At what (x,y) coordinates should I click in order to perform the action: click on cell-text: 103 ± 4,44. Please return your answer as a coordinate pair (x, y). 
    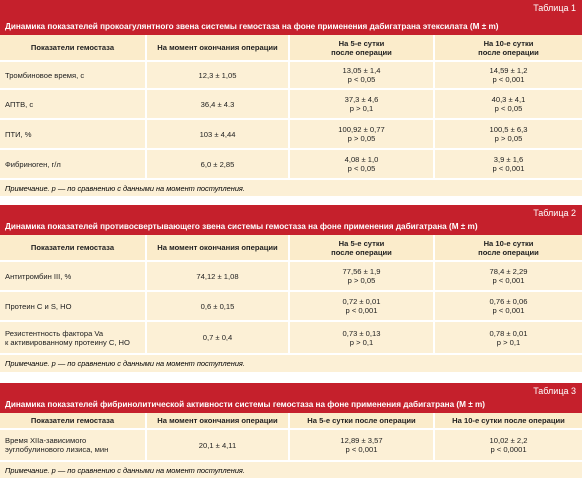
    Looking at the image, I should click on (217, 134).